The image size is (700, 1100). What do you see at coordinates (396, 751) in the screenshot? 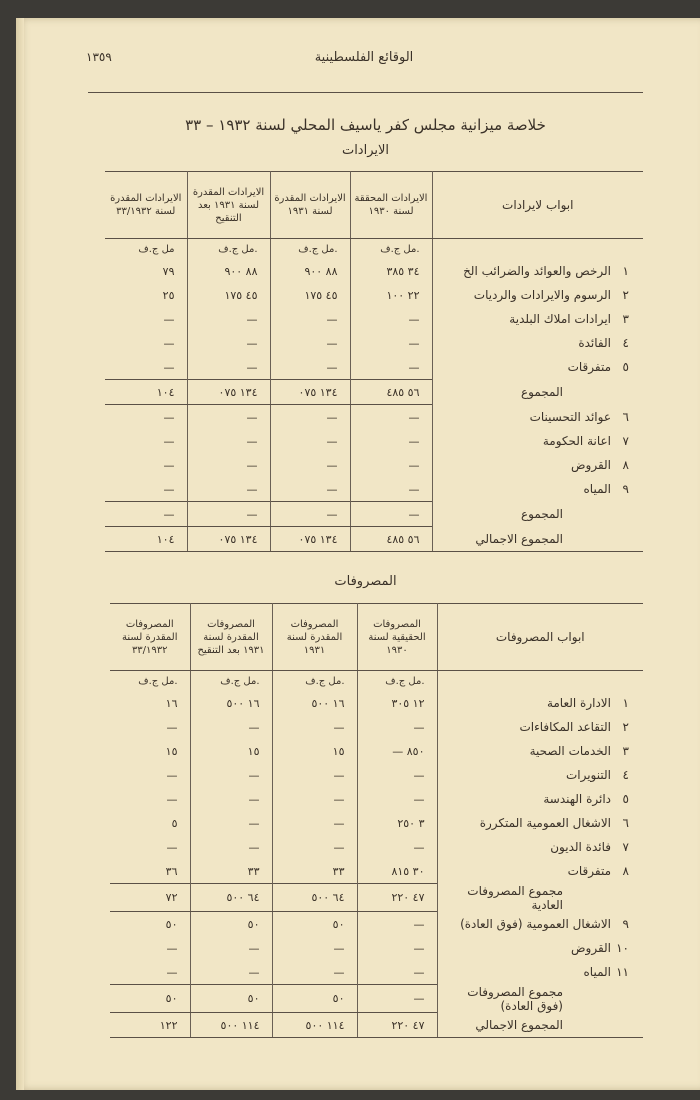
I see `value-cell: — ٨٥٠` at bounding box center [396, 751].